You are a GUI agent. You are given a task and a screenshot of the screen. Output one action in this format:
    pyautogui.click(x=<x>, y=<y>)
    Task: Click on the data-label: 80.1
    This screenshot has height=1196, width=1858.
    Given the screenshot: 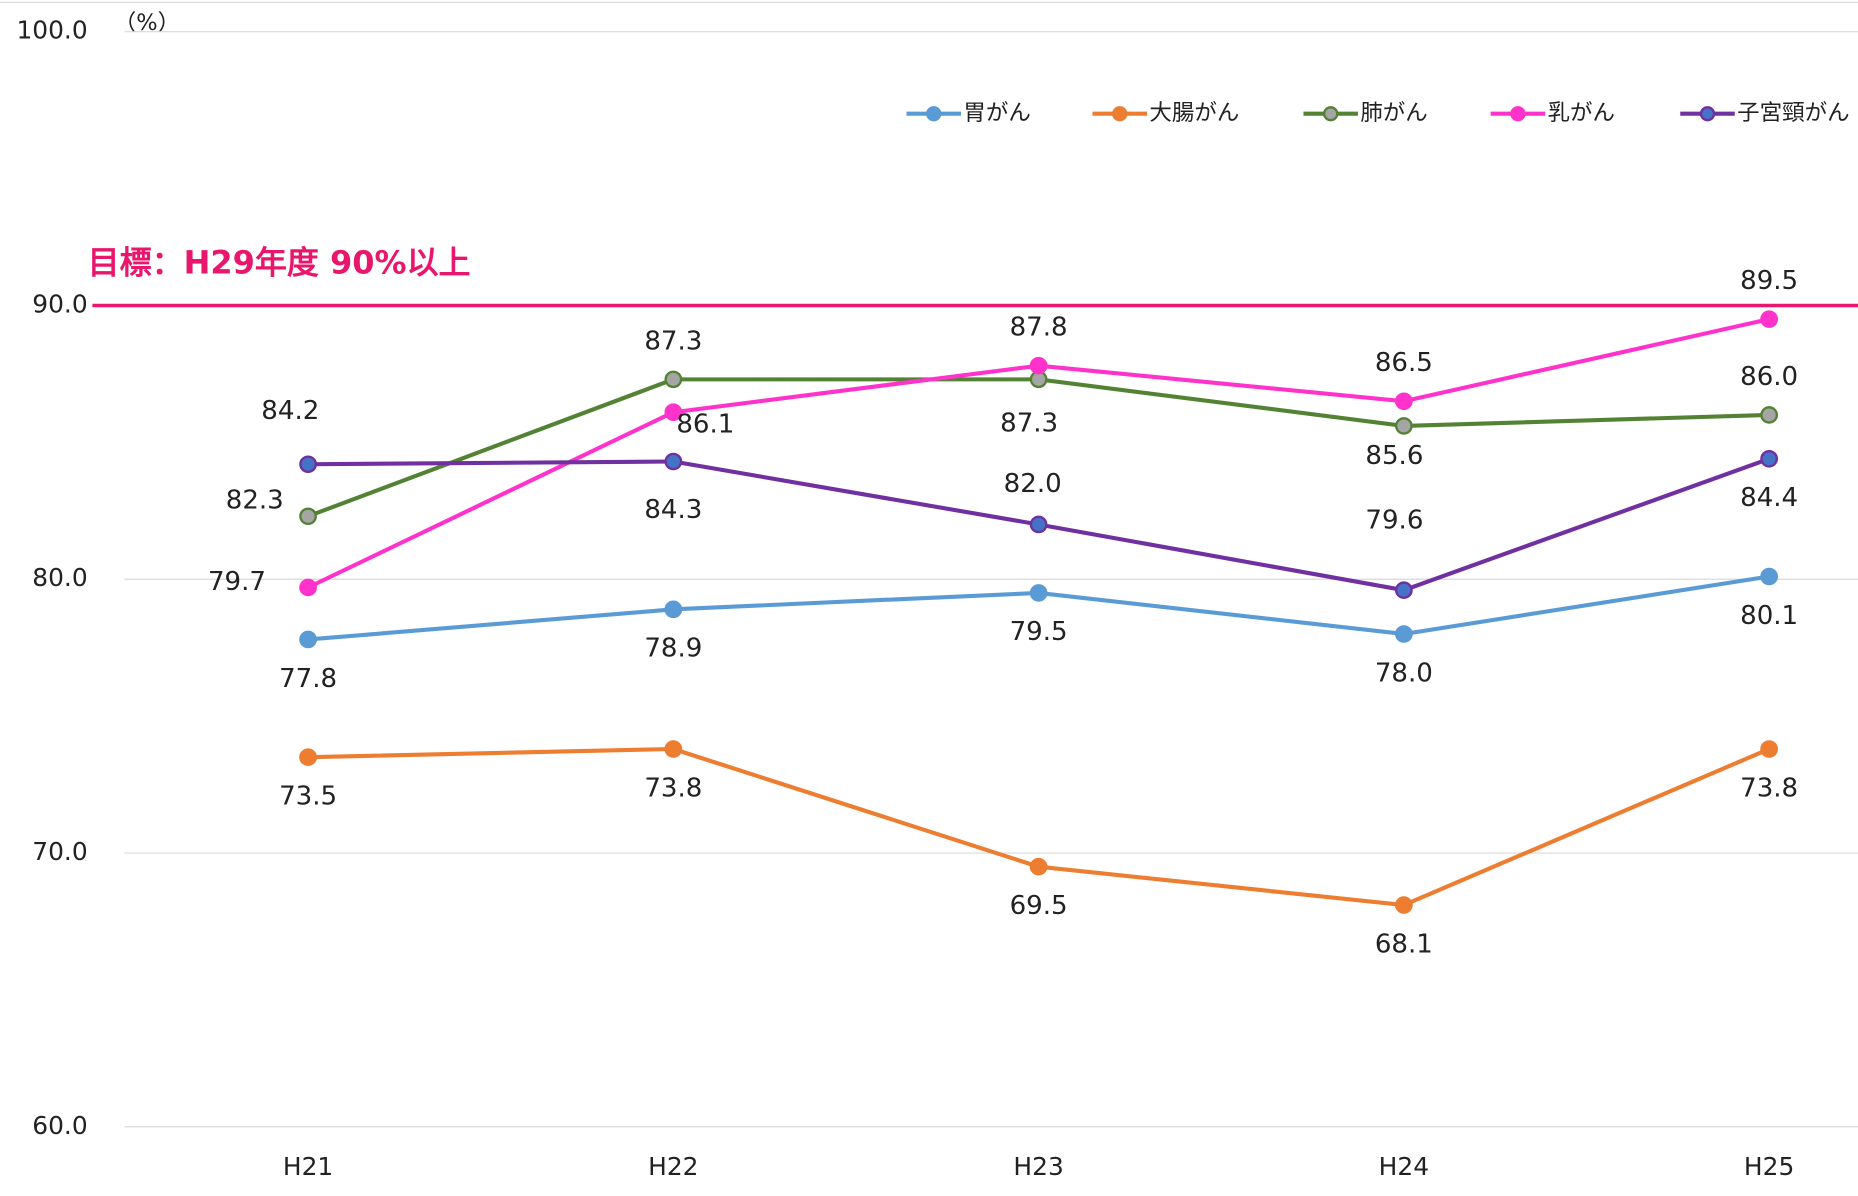 What is the action you would take?
    pyautogui.click(x=1769, y=616)
    